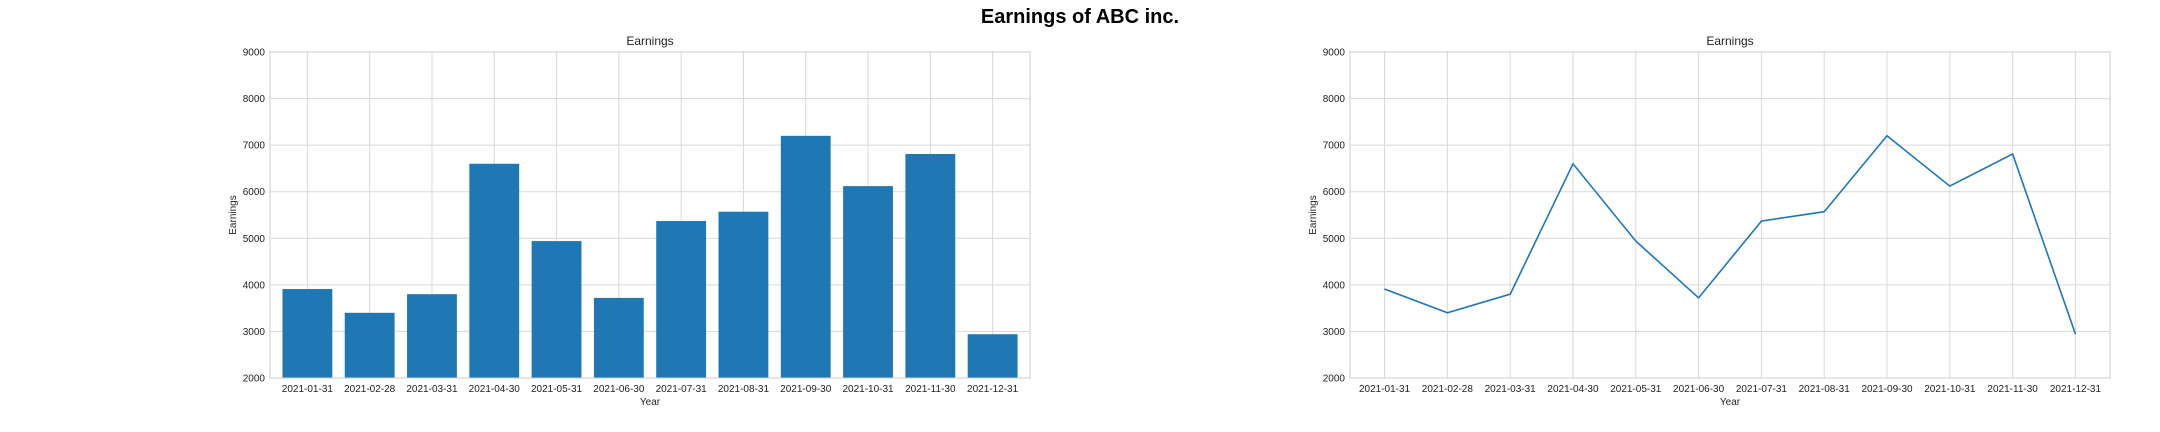 The width and height of the screenshot is (2160, 432). Describe the element at coordinates (1080, 17) in the screenshot. I see `figure-suptitle: Earnings of ABC inc.` at that location.